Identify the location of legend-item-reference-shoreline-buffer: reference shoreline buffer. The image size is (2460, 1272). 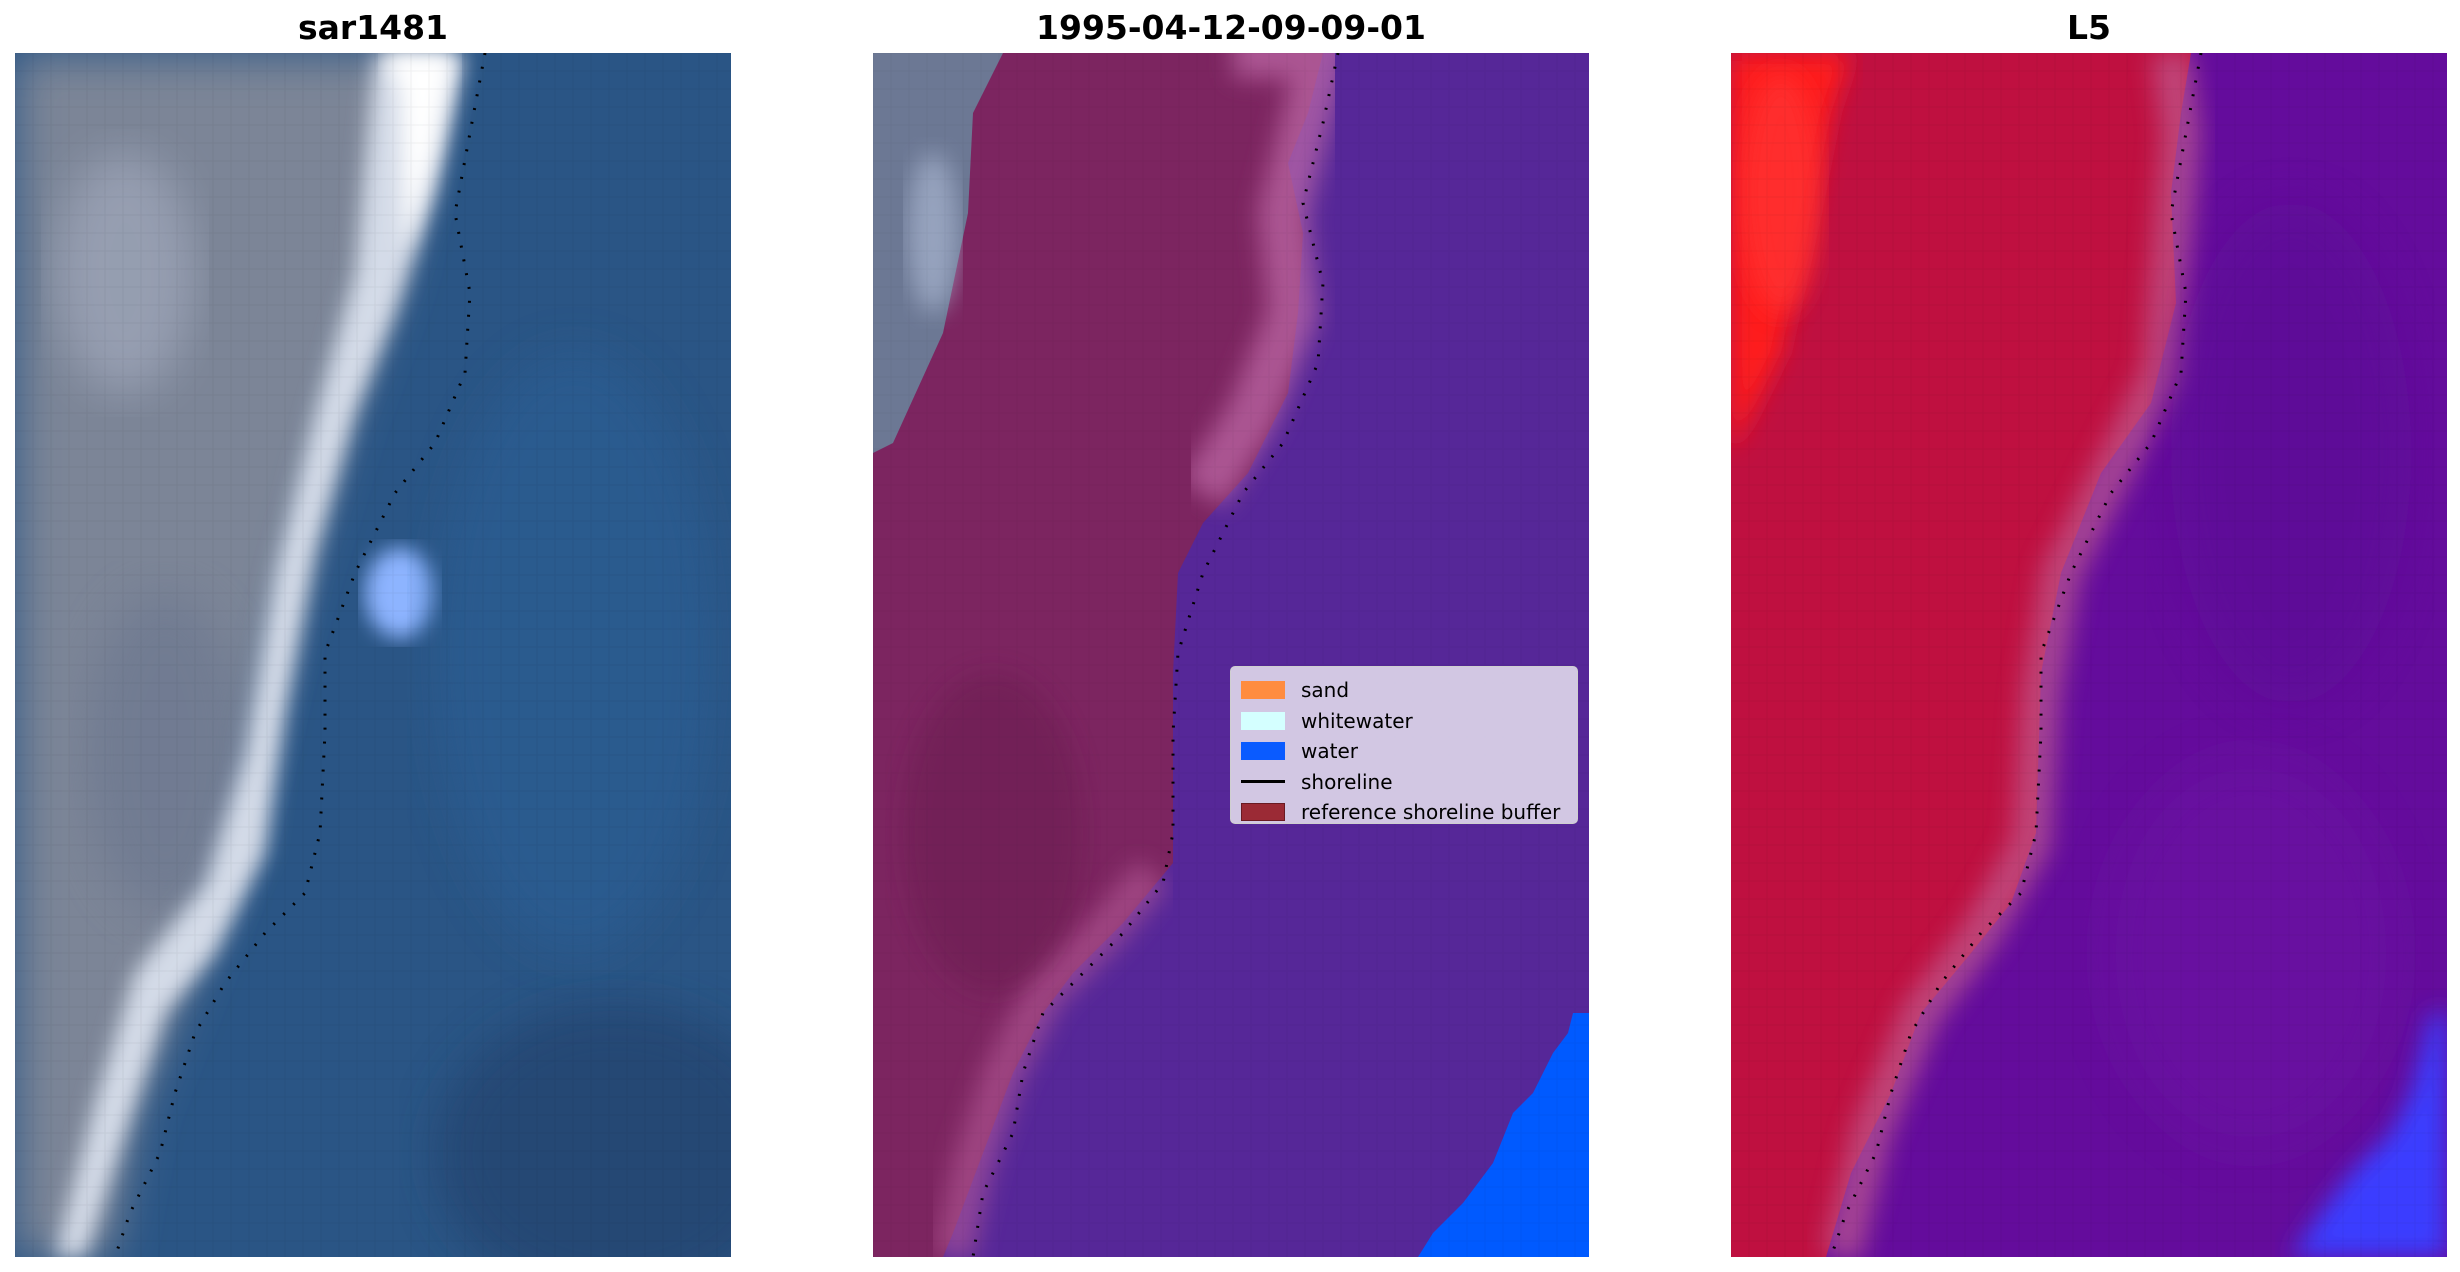
(1404, 812).